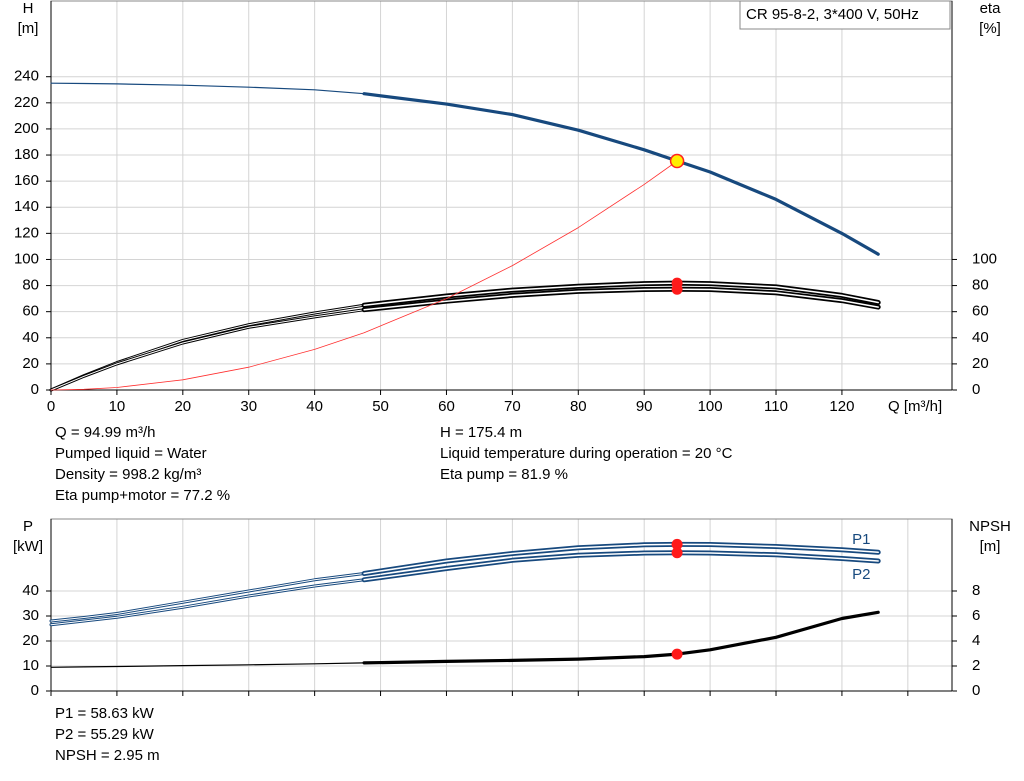 The height and width of the screenshot is (781, 1024). What do you see at coordinates (976, 615) in the screenshot?
I see `y2-tick-label: 6` at bounding box center [976, 615].